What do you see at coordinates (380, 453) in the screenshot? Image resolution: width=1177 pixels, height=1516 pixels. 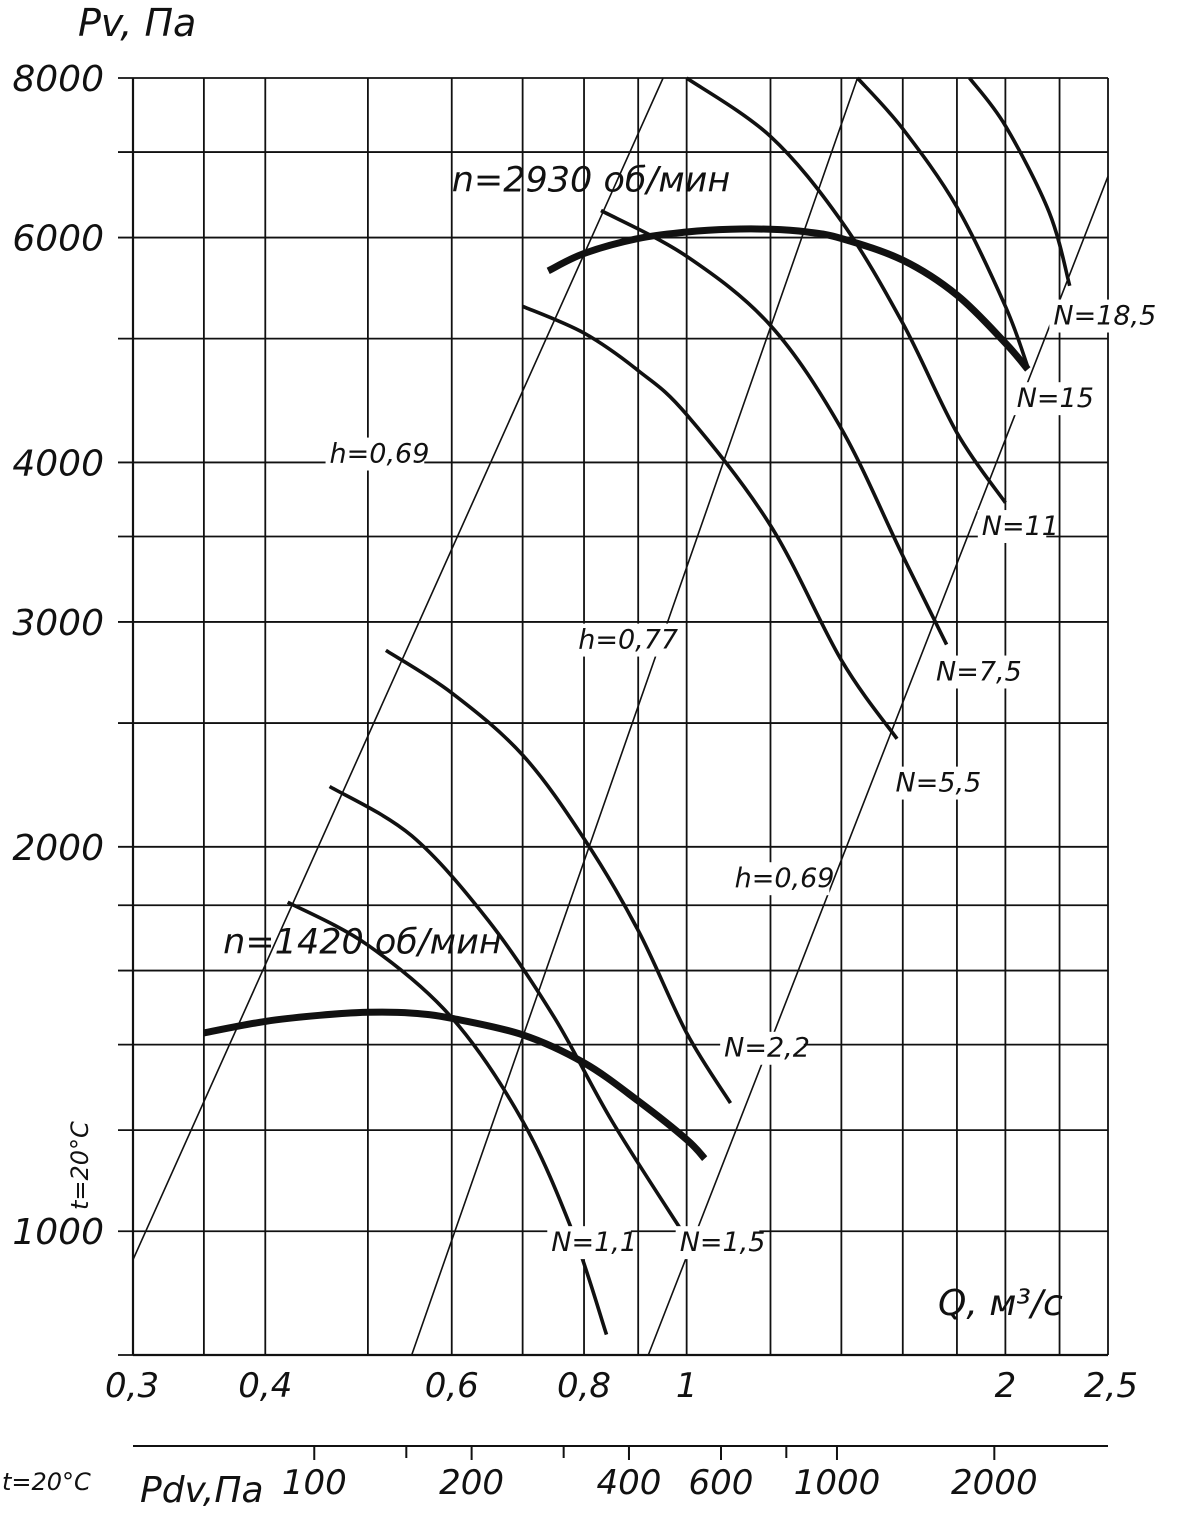 I see `label-efficiency-1: h=0,69` at bounding box center [380, 453].